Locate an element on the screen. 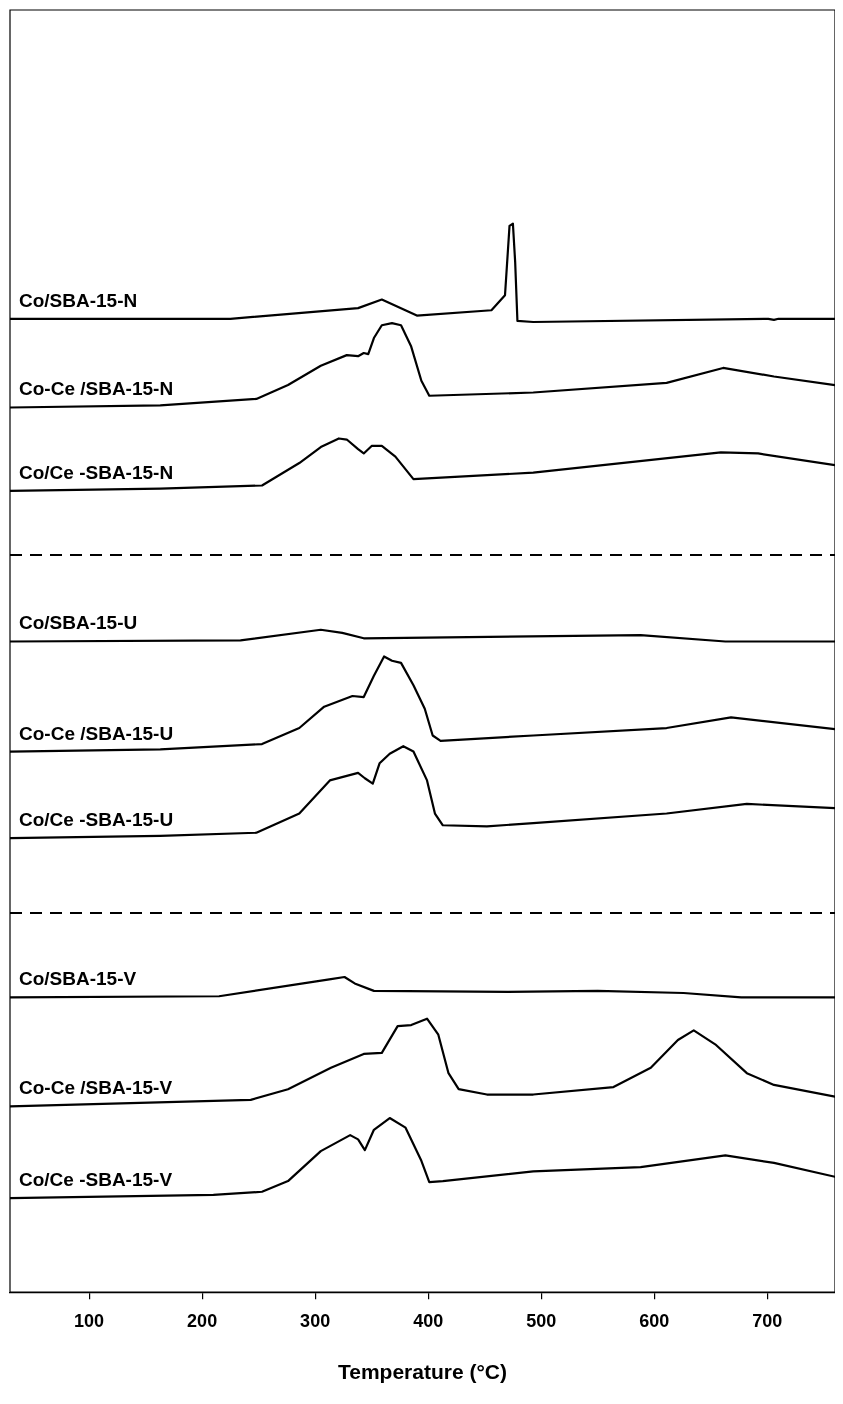  series-label: Co/SBA-15-V is located at coordinates (78, 979).